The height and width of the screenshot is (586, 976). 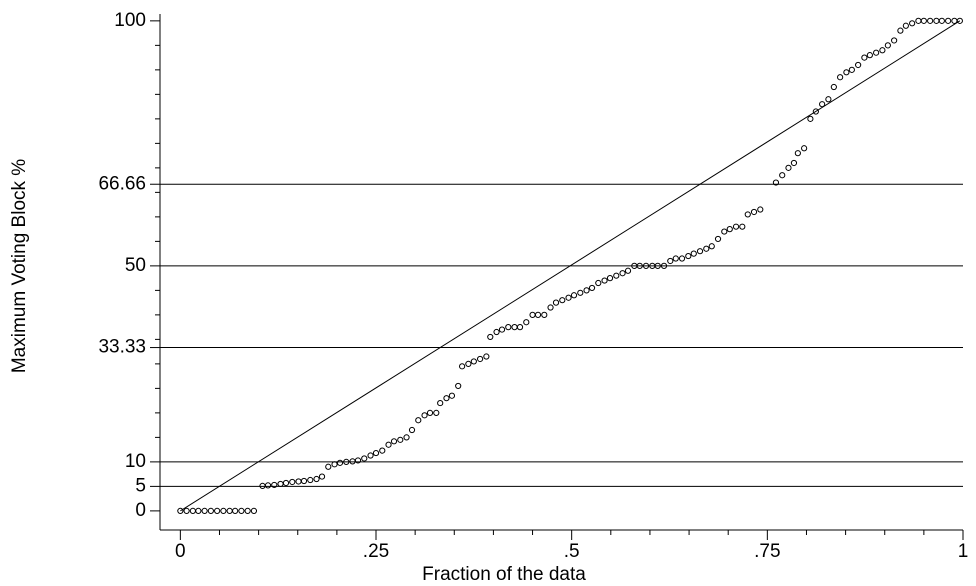 What do you see at coordinates (180, 551) in the screenshot?
I see `x-tick-label: 0` at bounding box center [180, 551].